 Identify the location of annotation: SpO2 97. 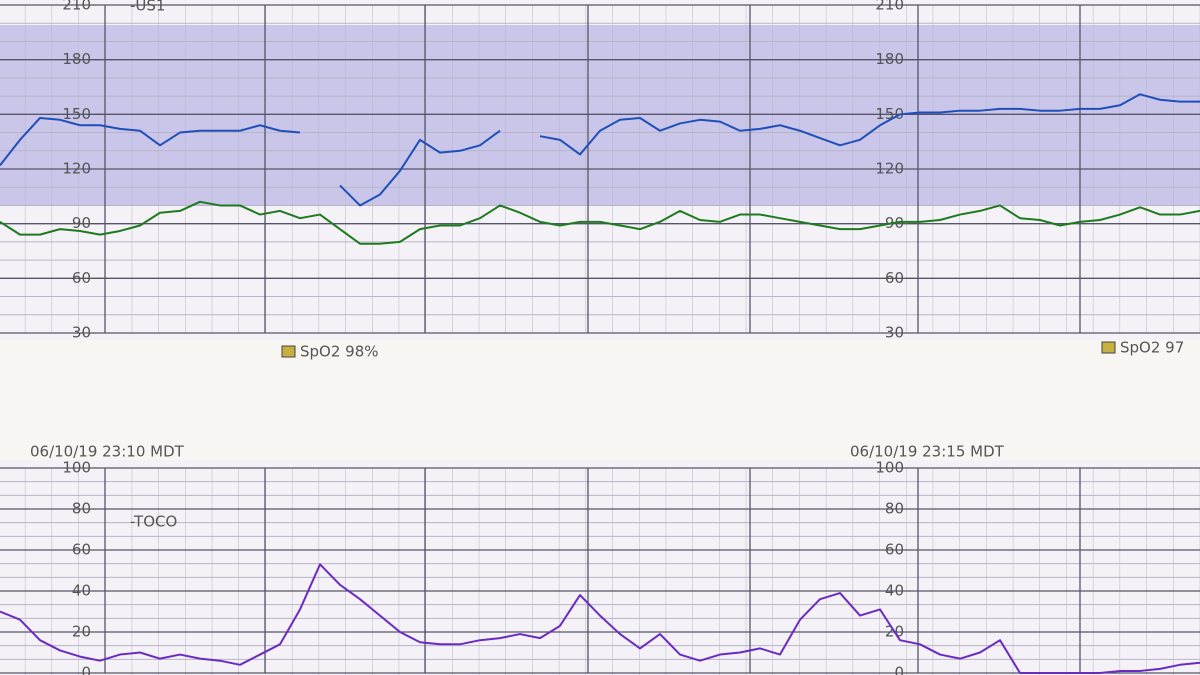
(1152, 348).